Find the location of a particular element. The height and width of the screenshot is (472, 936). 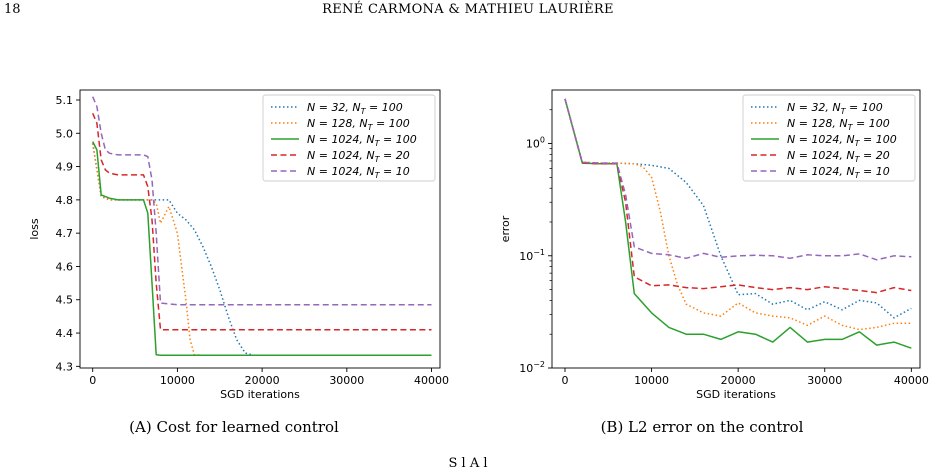

caption-b-text: (B) L2 error on the control is located at coordinates (702, 427).